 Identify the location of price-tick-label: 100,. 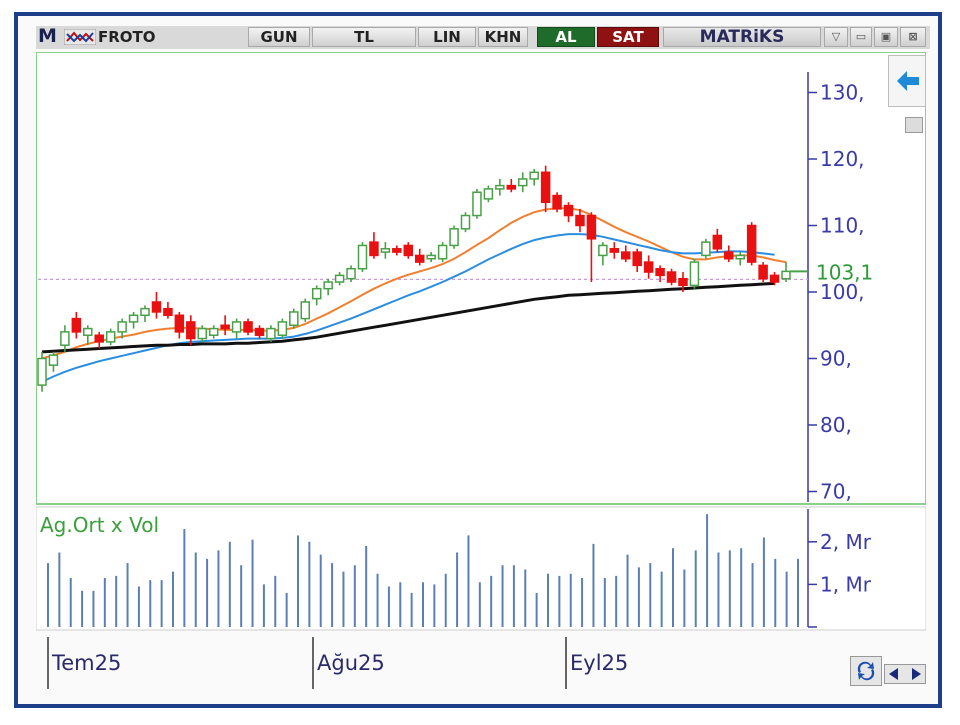
(842, 292).